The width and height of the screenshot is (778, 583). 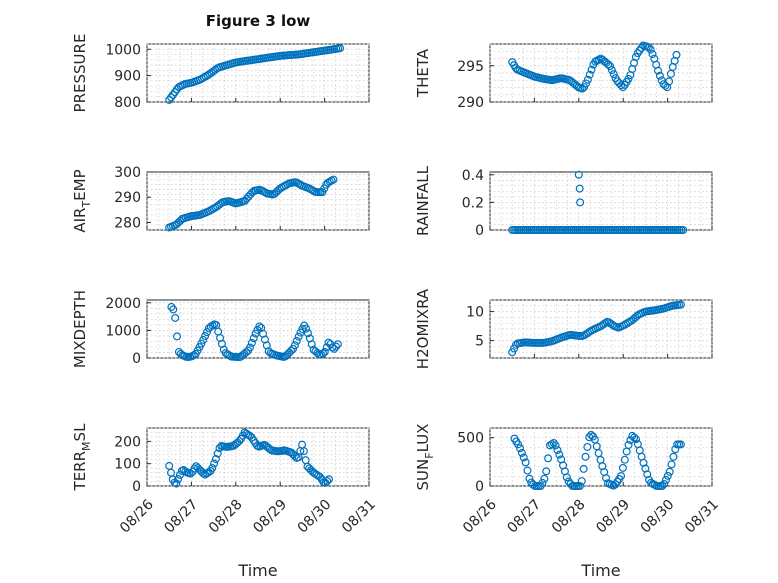 I want to click on panel-rainfall: 0 0.2 0.4 RAINFALL, so click(x=563, y=202).